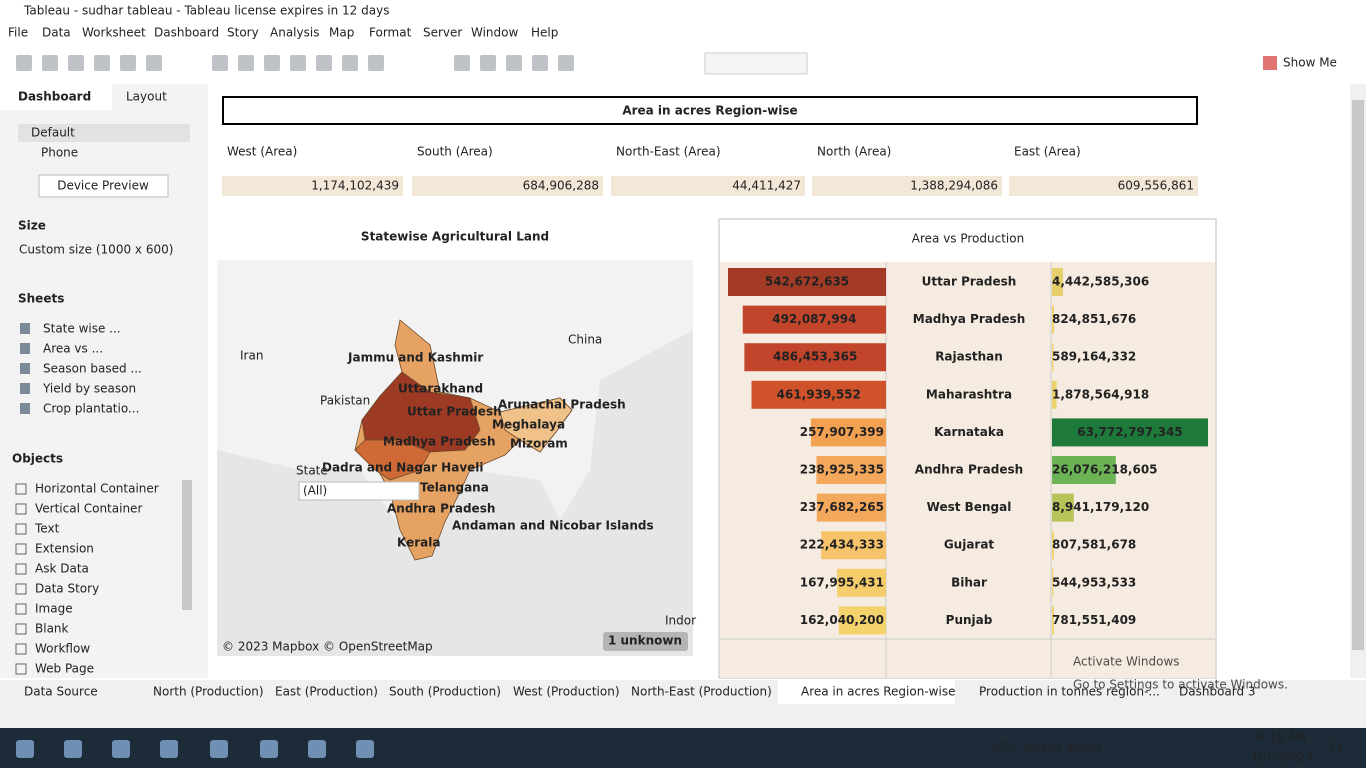 The width and height of the screenshot is (1366, 768). What do you see at coordinates (96, 250) in the screenshot?
I see `size-value: Custom size (1000 x 600)` at bounding box center [96, 250].